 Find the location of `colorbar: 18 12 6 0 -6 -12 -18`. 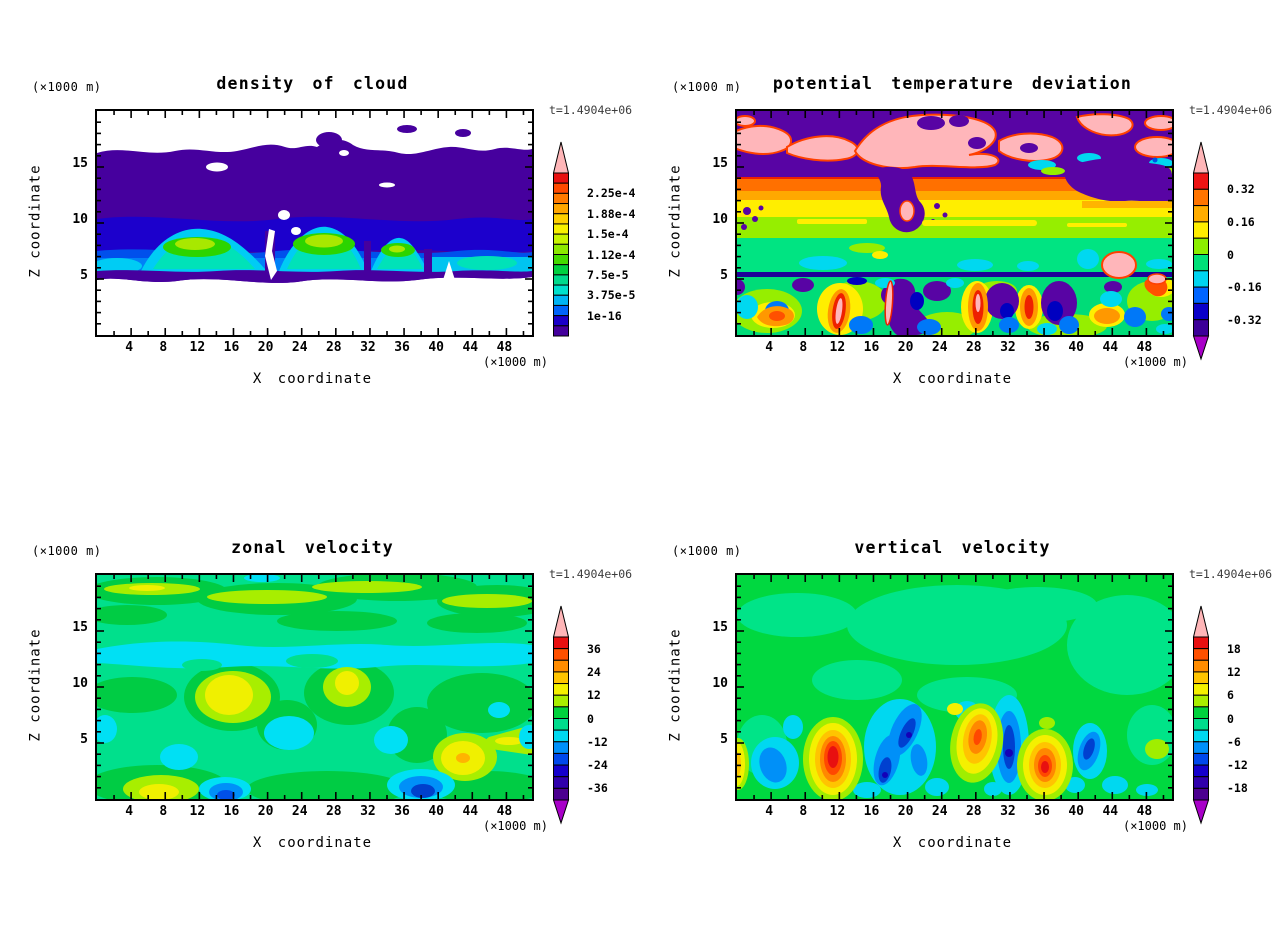

colorbar: 18 12 6 0 -6 -12 -18 is located at coordinates (1236, 735).